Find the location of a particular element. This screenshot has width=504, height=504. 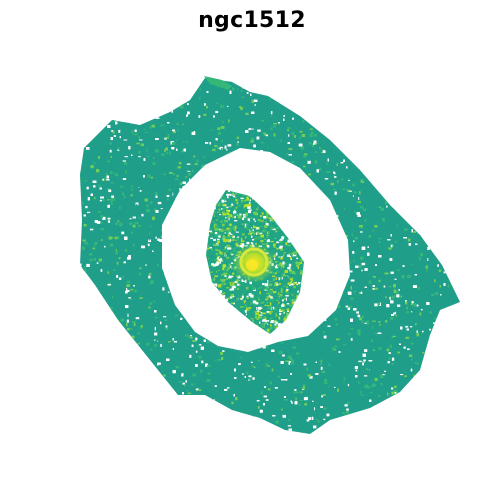

ring-fragment is located at coordinates (218, 83).